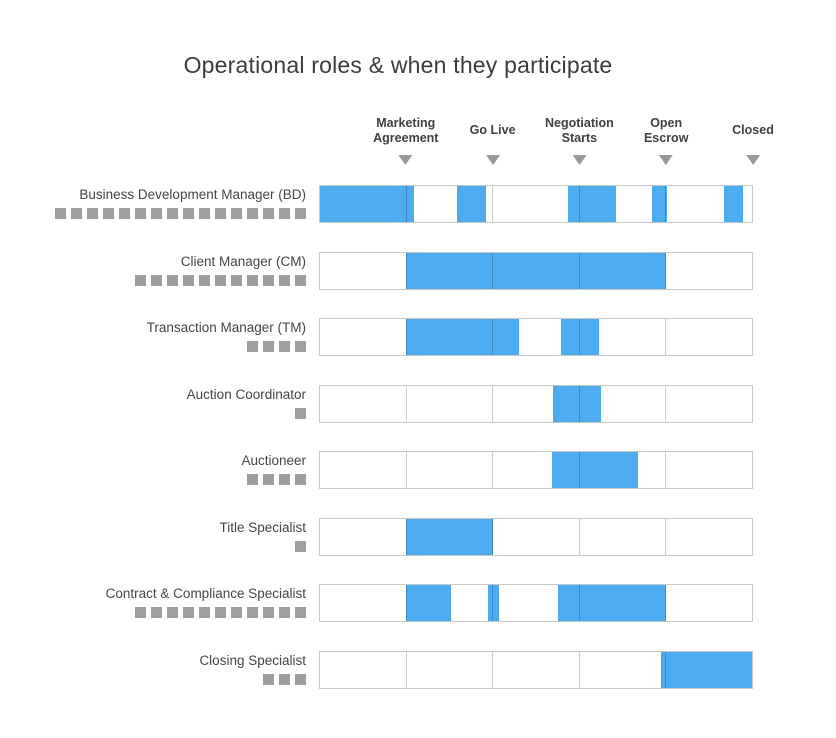  I want to click on milestone-label-line: Escrow, so click(666, 138).